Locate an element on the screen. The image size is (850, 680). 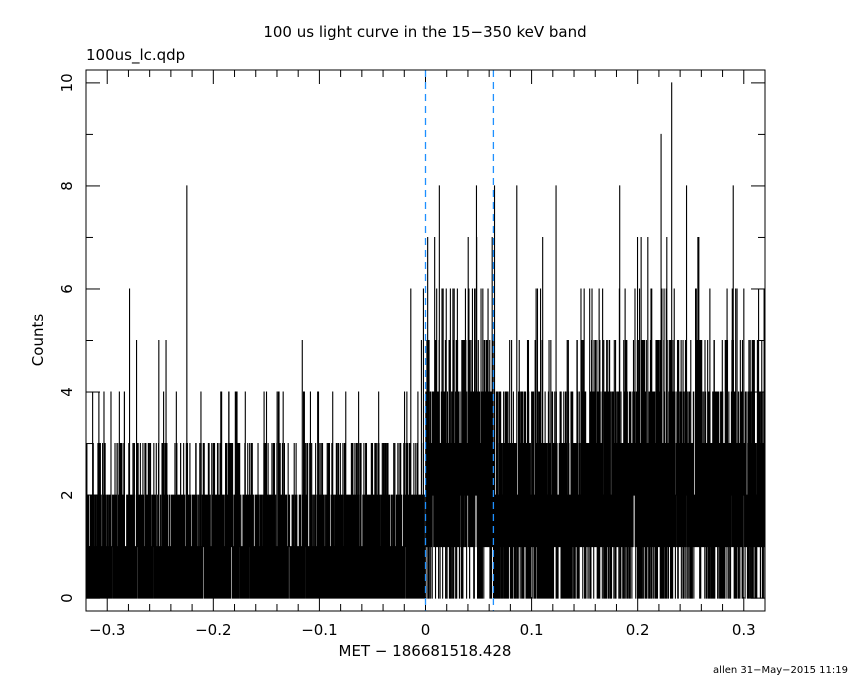
y-tick-label: 2 is located at coordinates (67, 495).